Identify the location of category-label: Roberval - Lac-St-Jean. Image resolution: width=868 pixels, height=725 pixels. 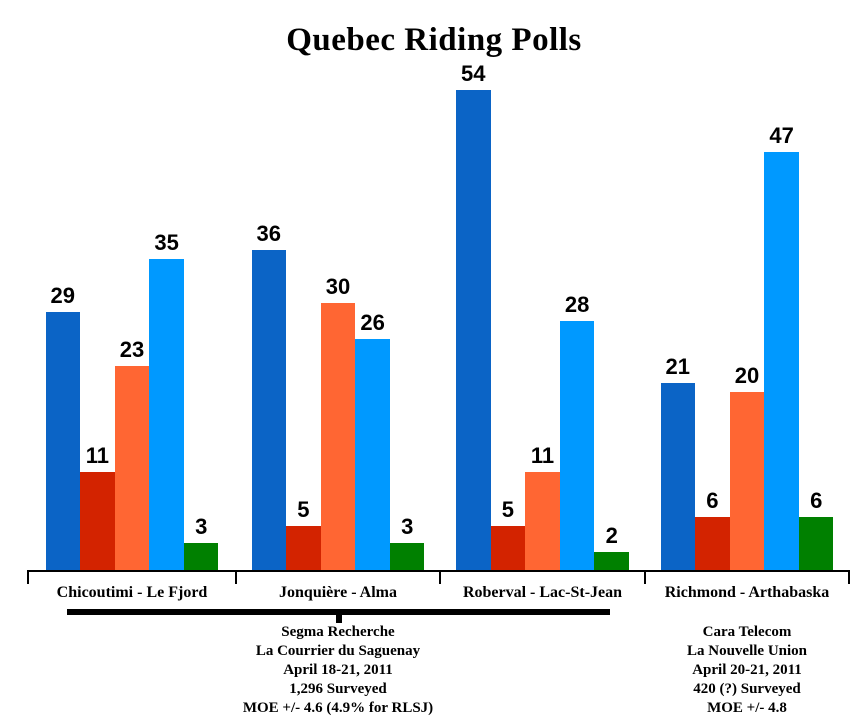
(542, 592).